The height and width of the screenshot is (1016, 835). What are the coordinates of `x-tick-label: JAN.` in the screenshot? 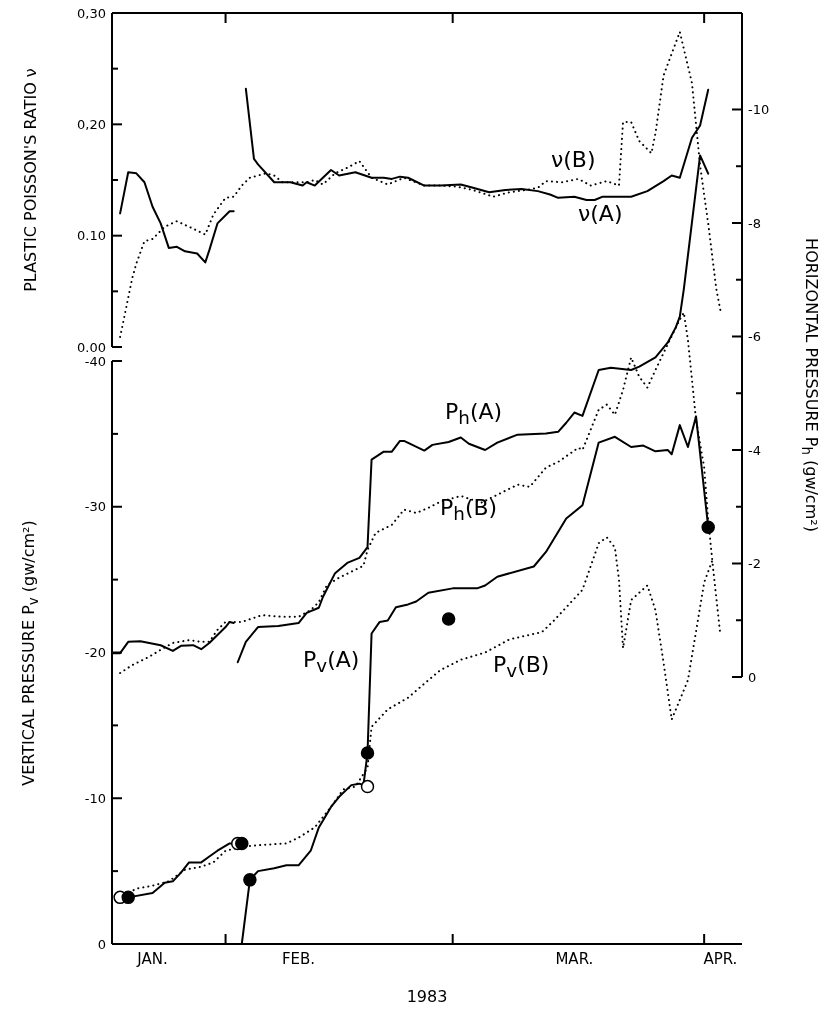 It's located at (152, 959).